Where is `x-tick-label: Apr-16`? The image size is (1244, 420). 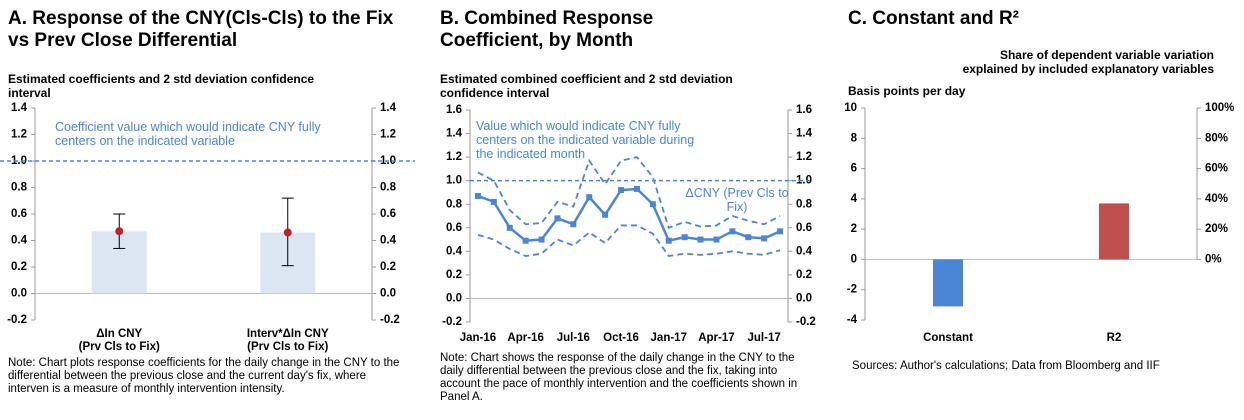 x-tick-label: Apr-16 is located at coordinates (525, 338).